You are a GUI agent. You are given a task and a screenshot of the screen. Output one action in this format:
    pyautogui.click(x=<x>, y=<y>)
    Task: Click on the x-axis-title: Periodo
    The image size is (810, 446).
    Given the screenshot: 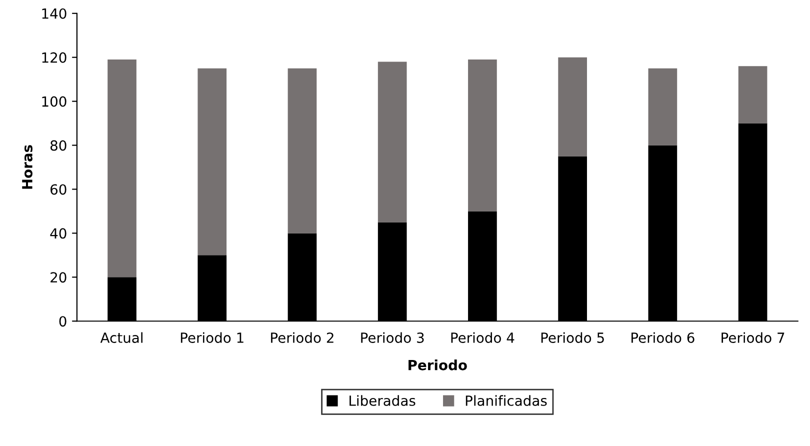 What is the action you would take?
    pyautogui.click(x=437, y=365)
    